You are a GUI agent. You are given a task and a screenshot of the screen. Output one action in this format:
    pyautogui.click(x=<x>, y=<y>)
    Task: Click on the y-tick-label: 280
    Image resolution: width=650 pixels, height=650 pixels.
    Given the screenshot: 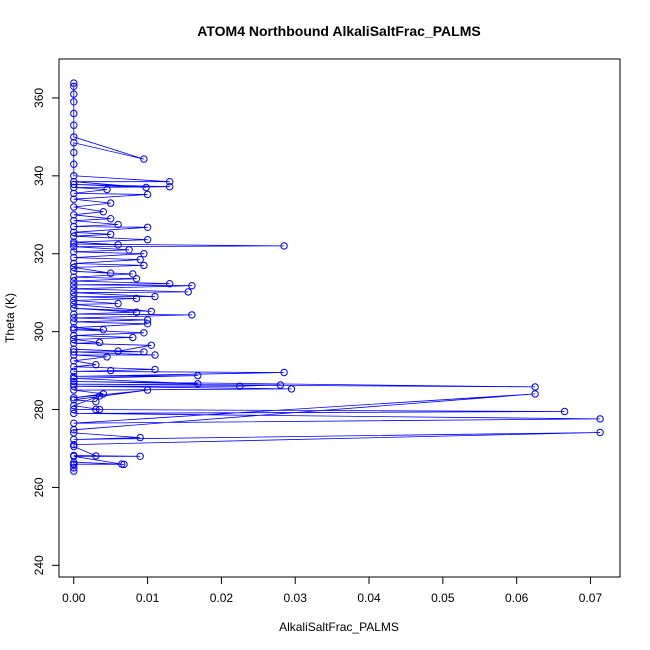 What is the action you would take?
    pyautogui.click(x=39, y=409)
    